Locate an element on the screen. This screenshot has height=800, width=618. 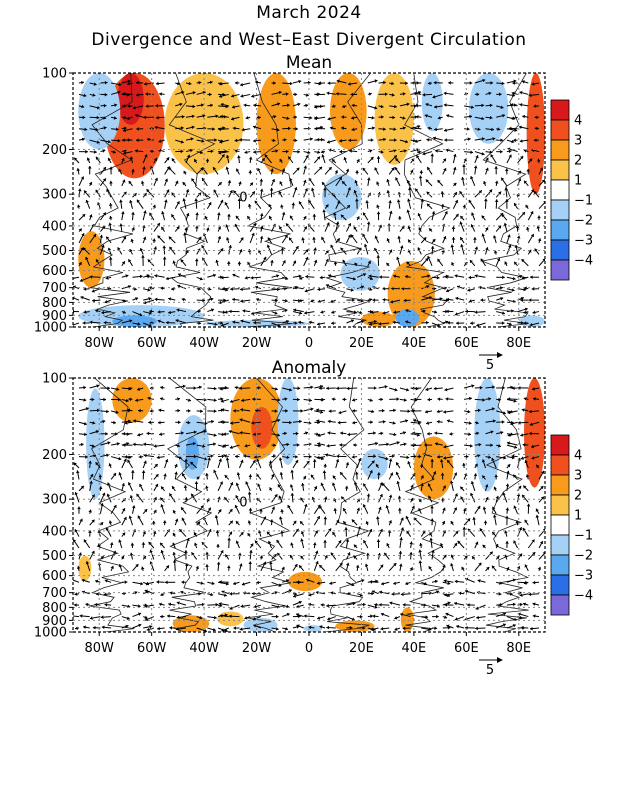
x-tick-label: 20W is located at coordinates (257, 648).